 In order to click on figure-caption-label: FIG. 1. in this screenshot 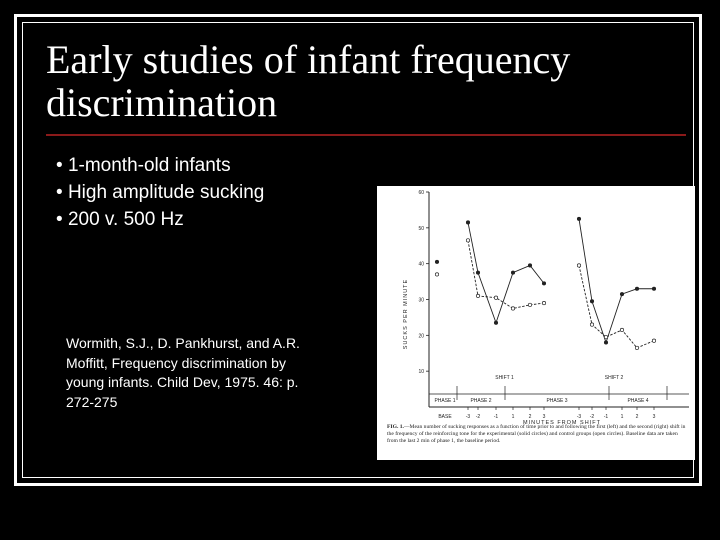, I will do `click(395, 427)`.